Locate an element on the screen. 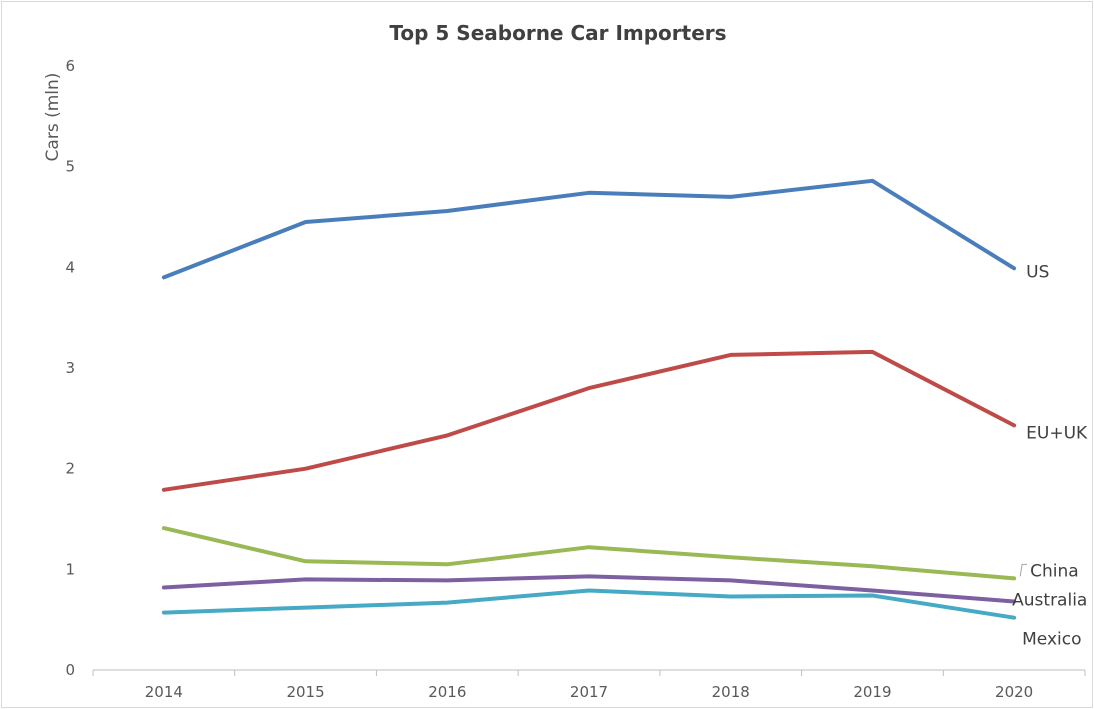  x-tick-label: 2017 is located at coordinates (589, 692).